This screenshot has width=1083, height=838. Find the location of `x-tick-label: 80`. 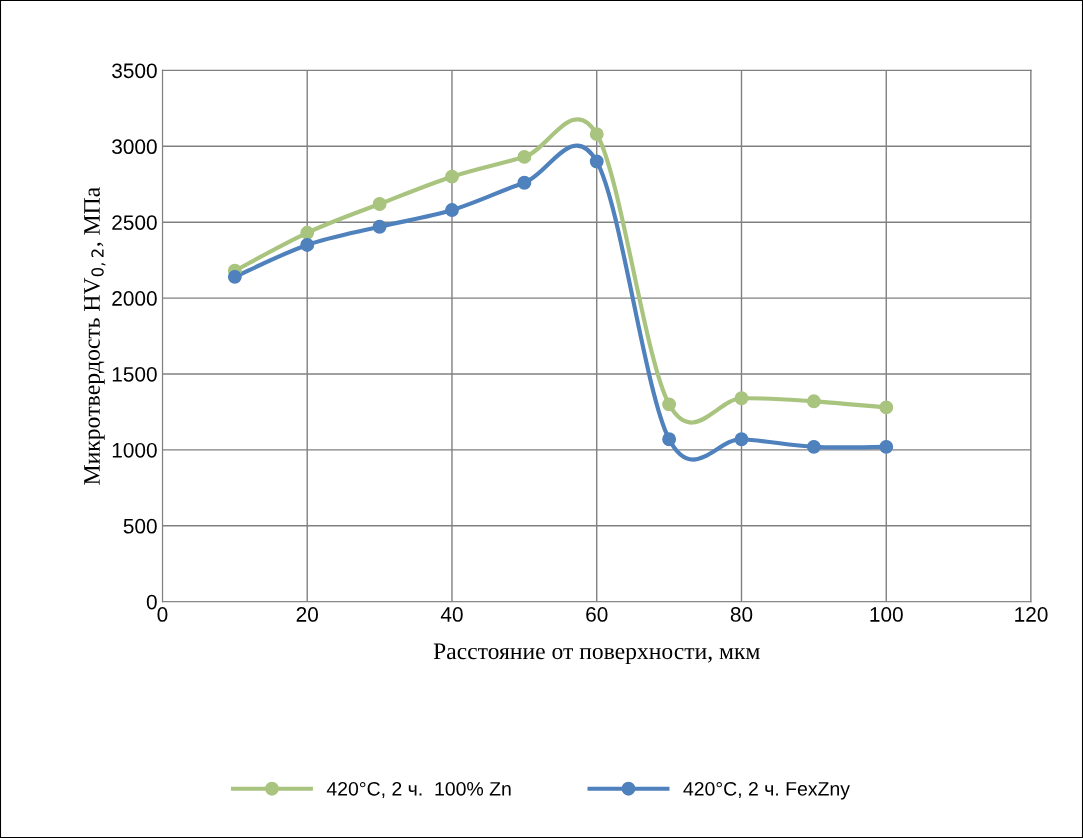

x-tick-label: 80 is located at coordinates (741, 614).